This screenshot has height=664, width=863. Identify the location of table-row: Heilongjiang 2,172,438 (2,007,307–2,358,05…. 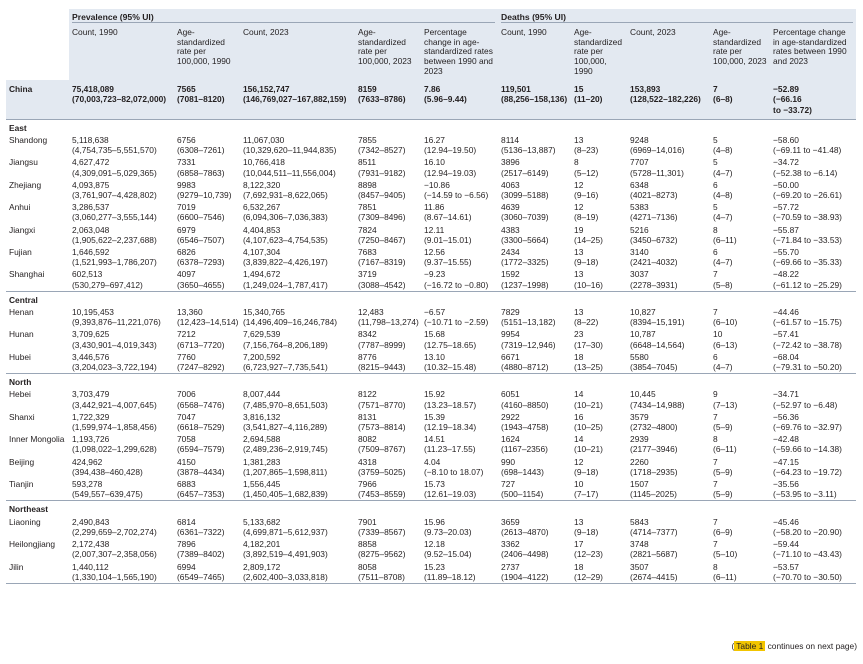
(431, 549).